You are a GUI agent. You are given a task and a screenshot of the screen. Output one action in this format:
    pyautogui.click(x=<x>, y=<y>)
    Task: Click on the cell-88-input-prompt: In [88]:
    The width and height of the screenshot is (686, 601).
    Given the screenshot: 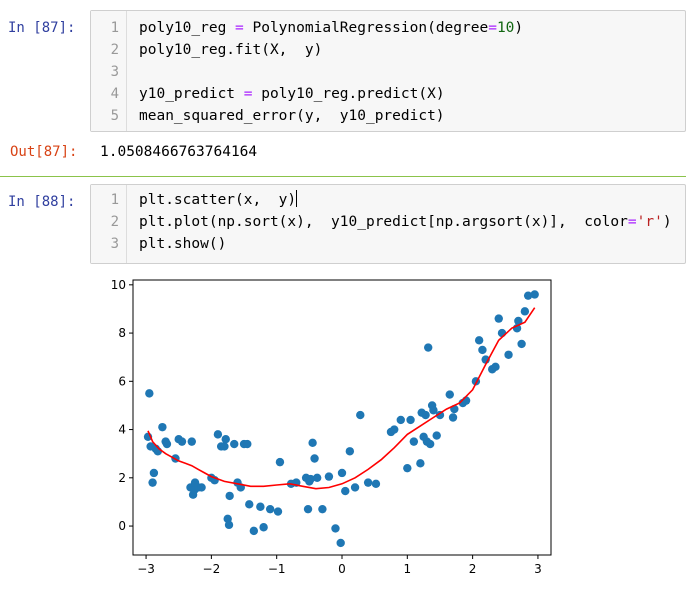 What is the action you would take?
    pyautogui.click(x=42, y=202)
    